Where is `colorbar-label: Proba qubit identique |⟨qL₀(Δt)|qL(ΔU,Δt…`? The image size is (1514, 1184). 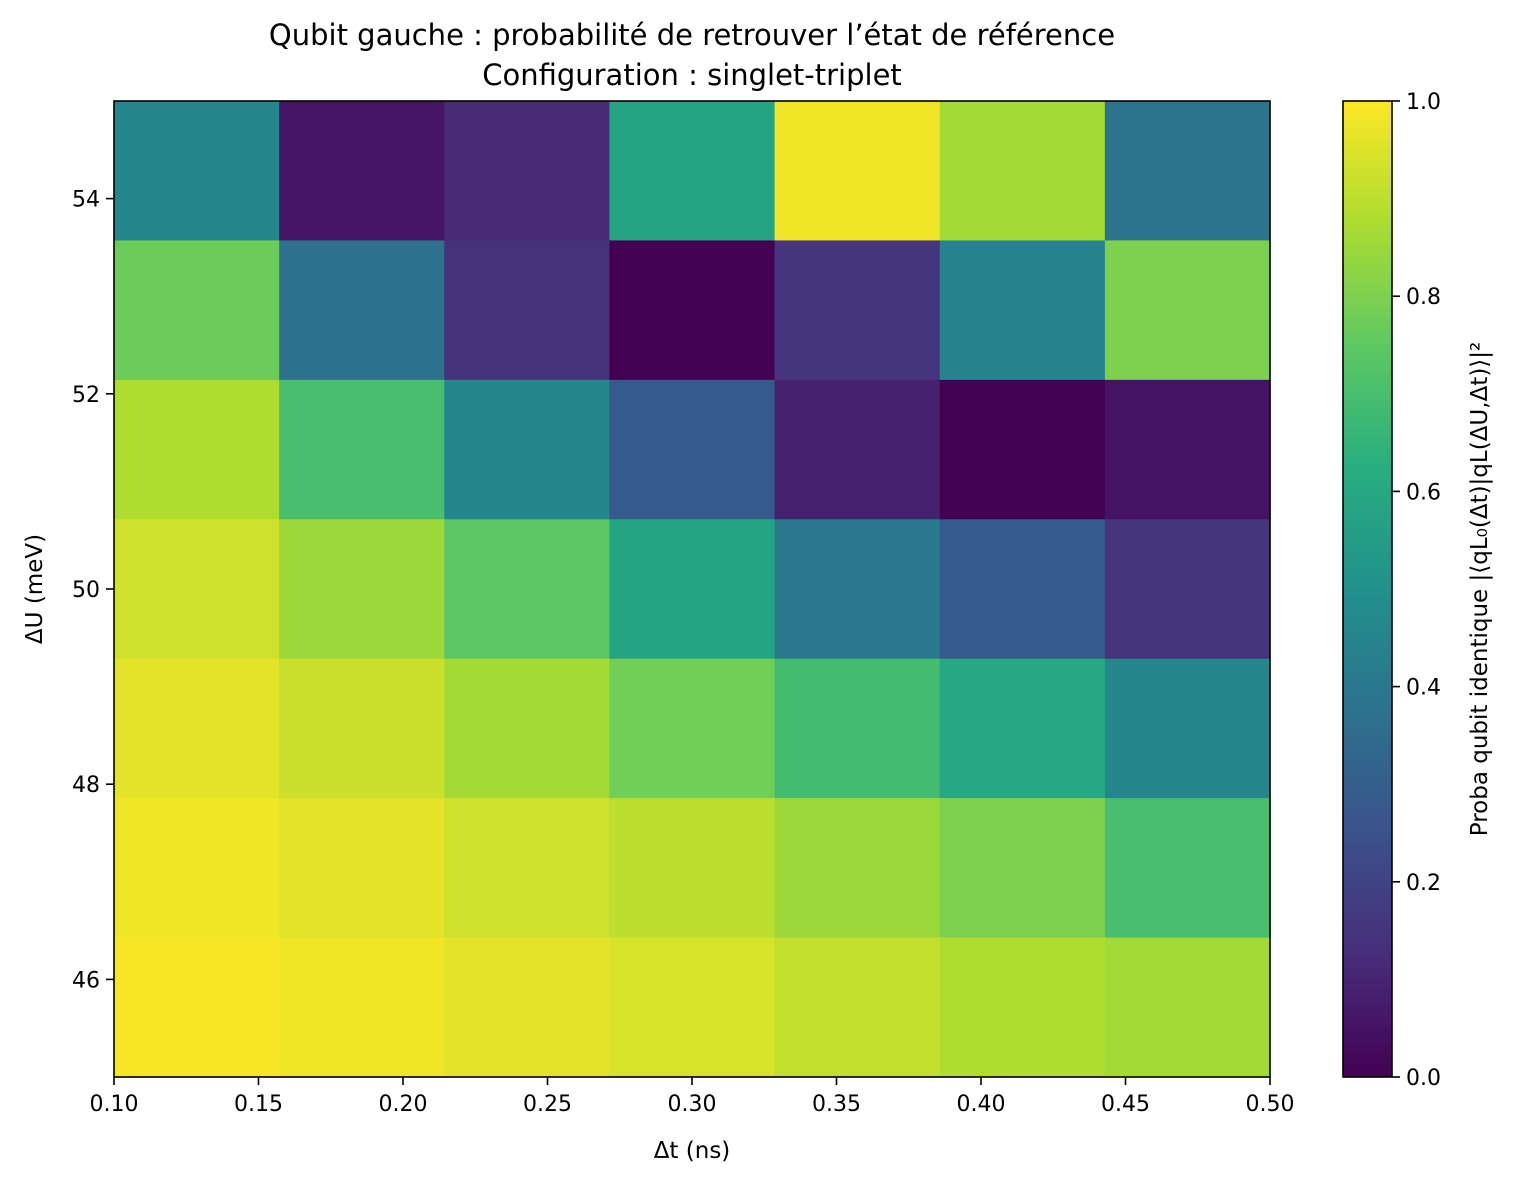 colorbar-label: Proba qubit identique |⟨qL₀(Δt)|qL(ΔU,Δt… is located at coordinates (1480, 589).